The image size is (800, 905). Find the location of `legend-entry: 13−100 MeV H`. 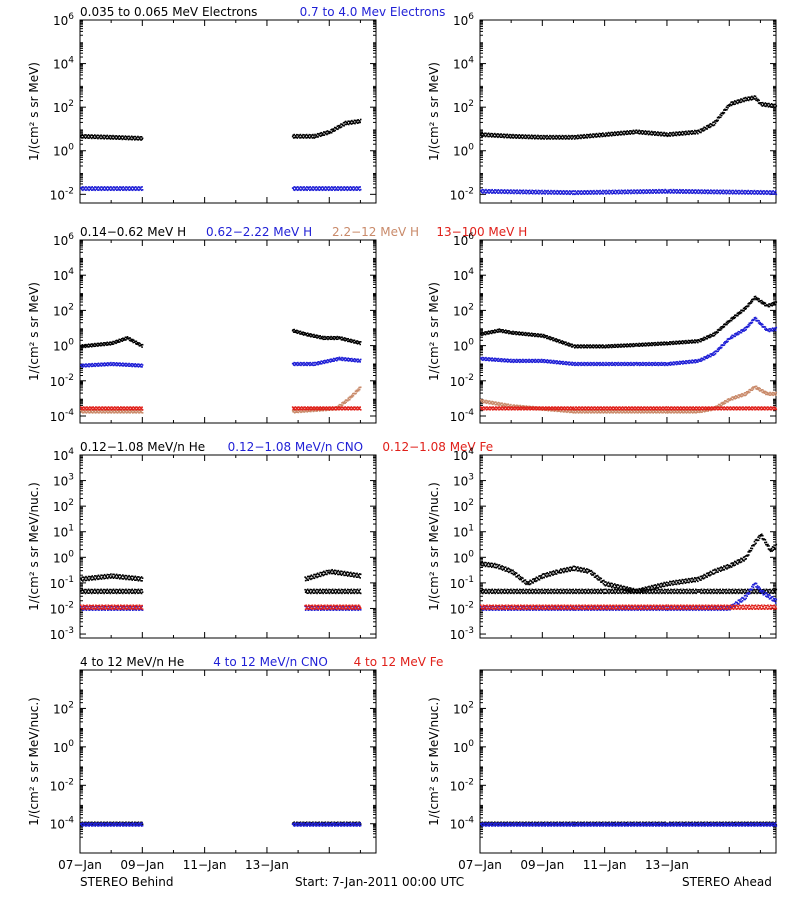

legend-entry: 13−100 MeV H is located at coordinates (481, 232).